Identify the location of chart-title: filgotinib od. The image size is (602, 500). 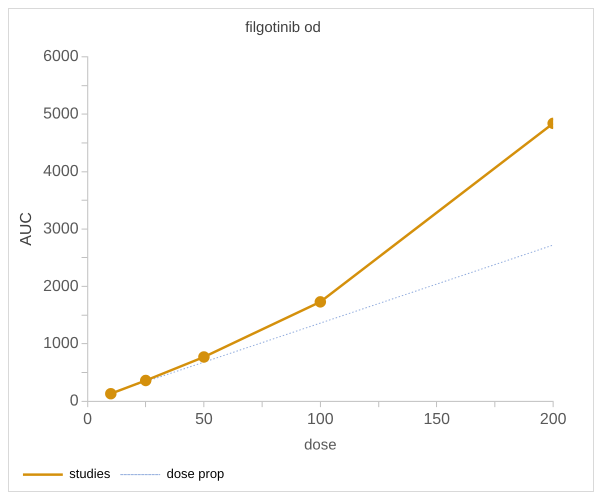
(283, 27).